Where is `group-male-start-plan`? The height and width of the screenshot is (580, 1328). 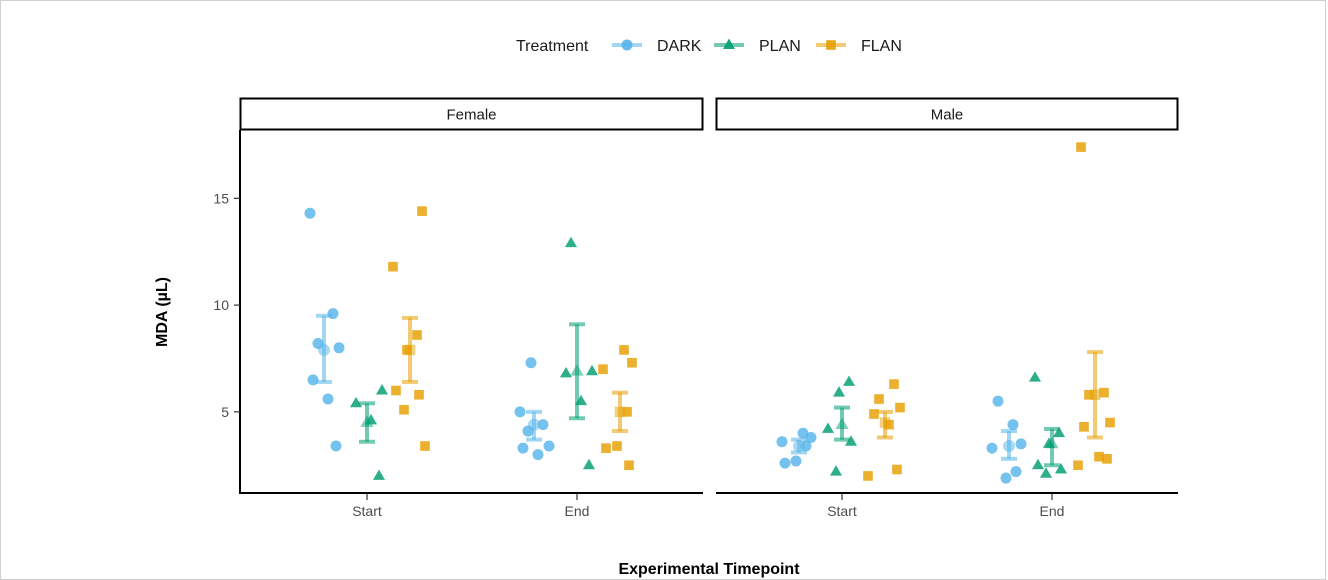 group-male-start-plan is located at coordinates (839, 425).